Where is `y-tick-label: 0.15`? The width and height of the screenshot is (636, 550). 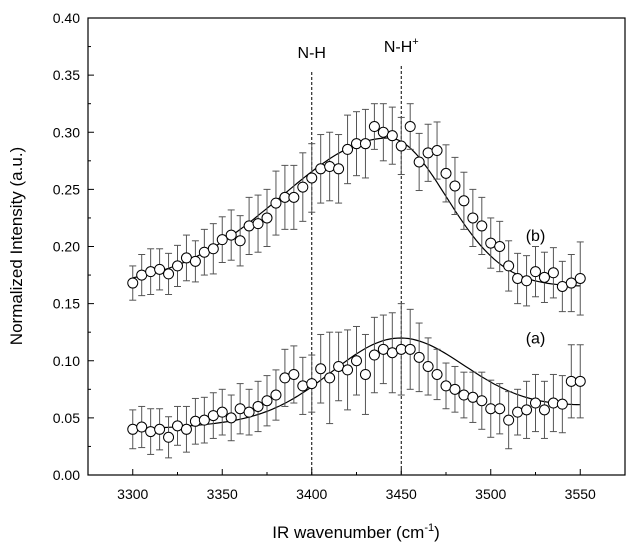
y-tick-label: 0.15 is located at coordinates (66, 304).